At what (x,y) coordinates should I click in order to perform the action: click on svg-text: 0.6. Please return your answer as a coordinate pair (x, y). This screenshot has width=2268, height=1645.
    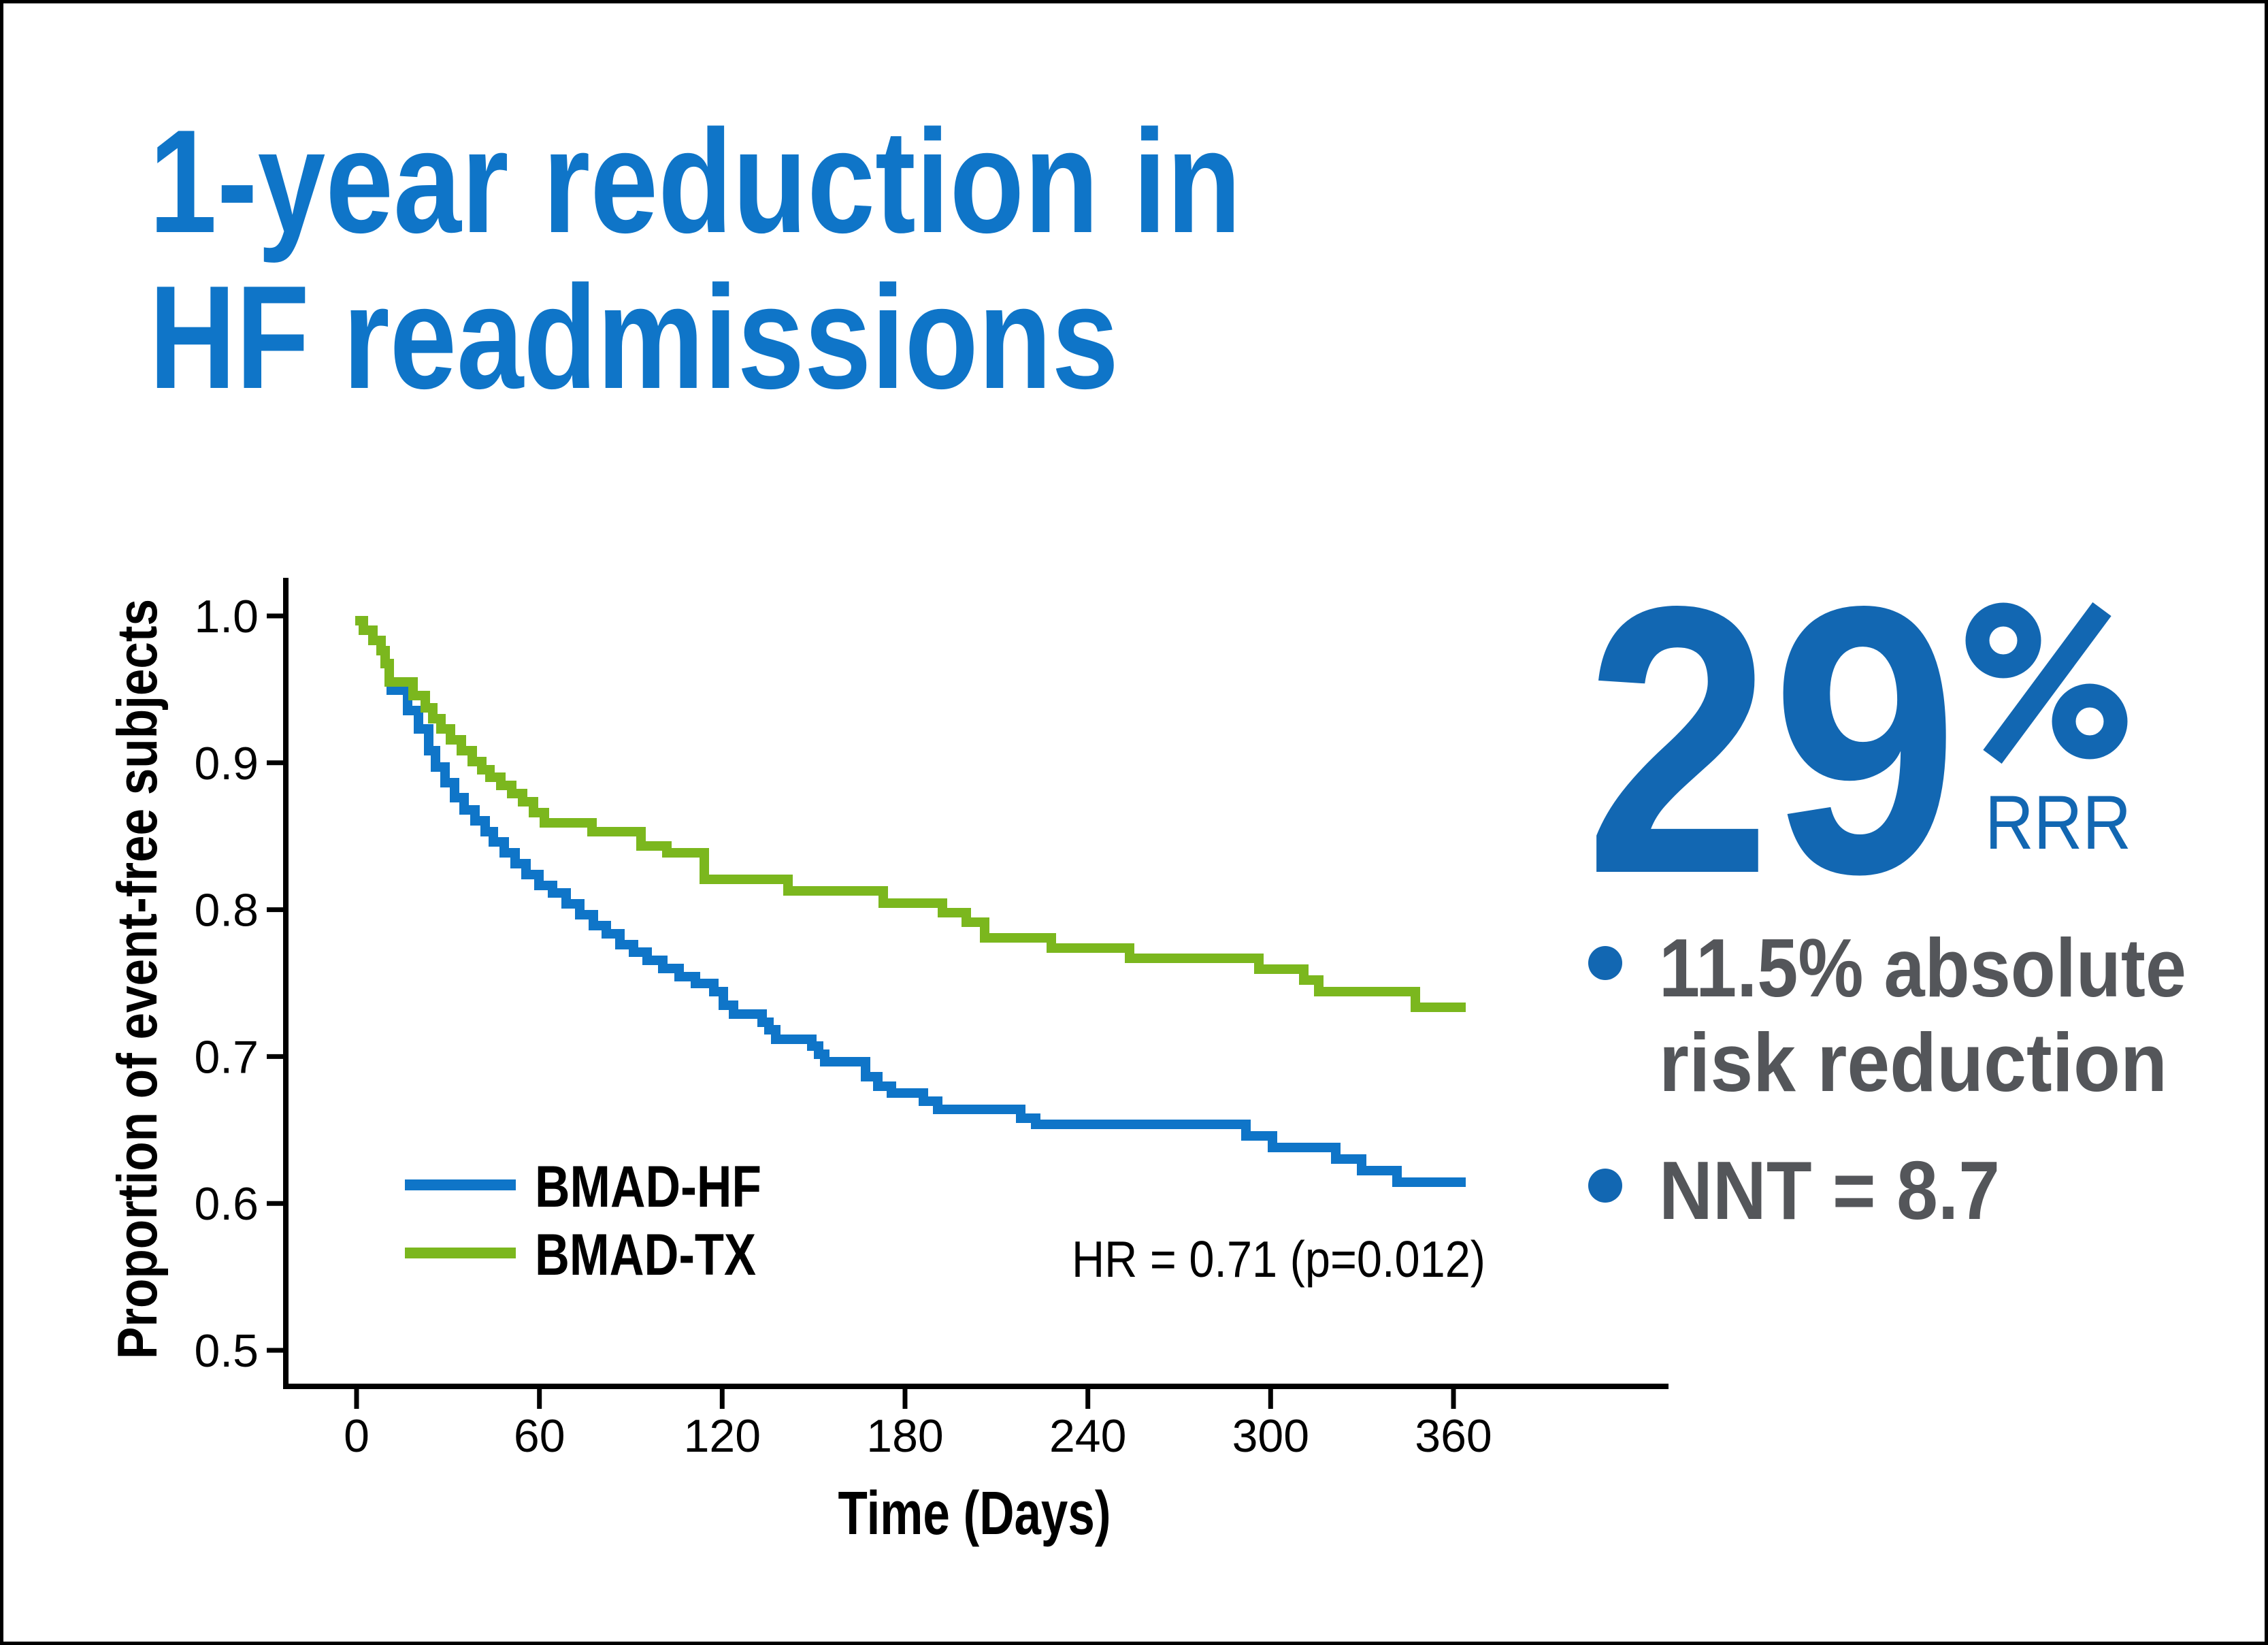
    Looking at the image, I should click on (226, 1204).